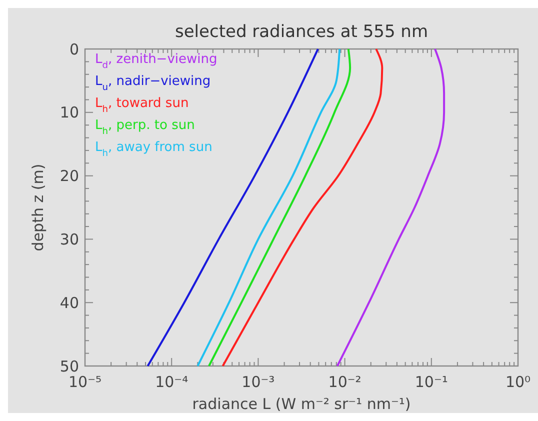  I want to click on text: L$_{h}$, perp. to sun, so click(145, 127).